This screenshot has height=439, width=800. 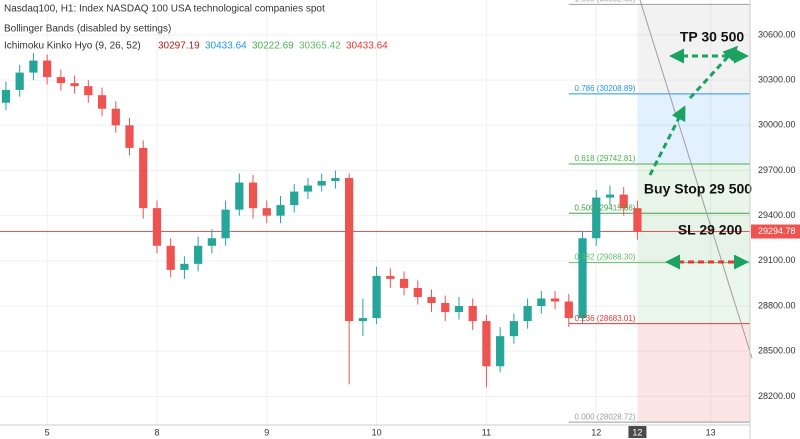 What do you see at coordinates (156, 432) in the screenshot?
I see `x-tick-label: 8` at bounding box center [156, 432].